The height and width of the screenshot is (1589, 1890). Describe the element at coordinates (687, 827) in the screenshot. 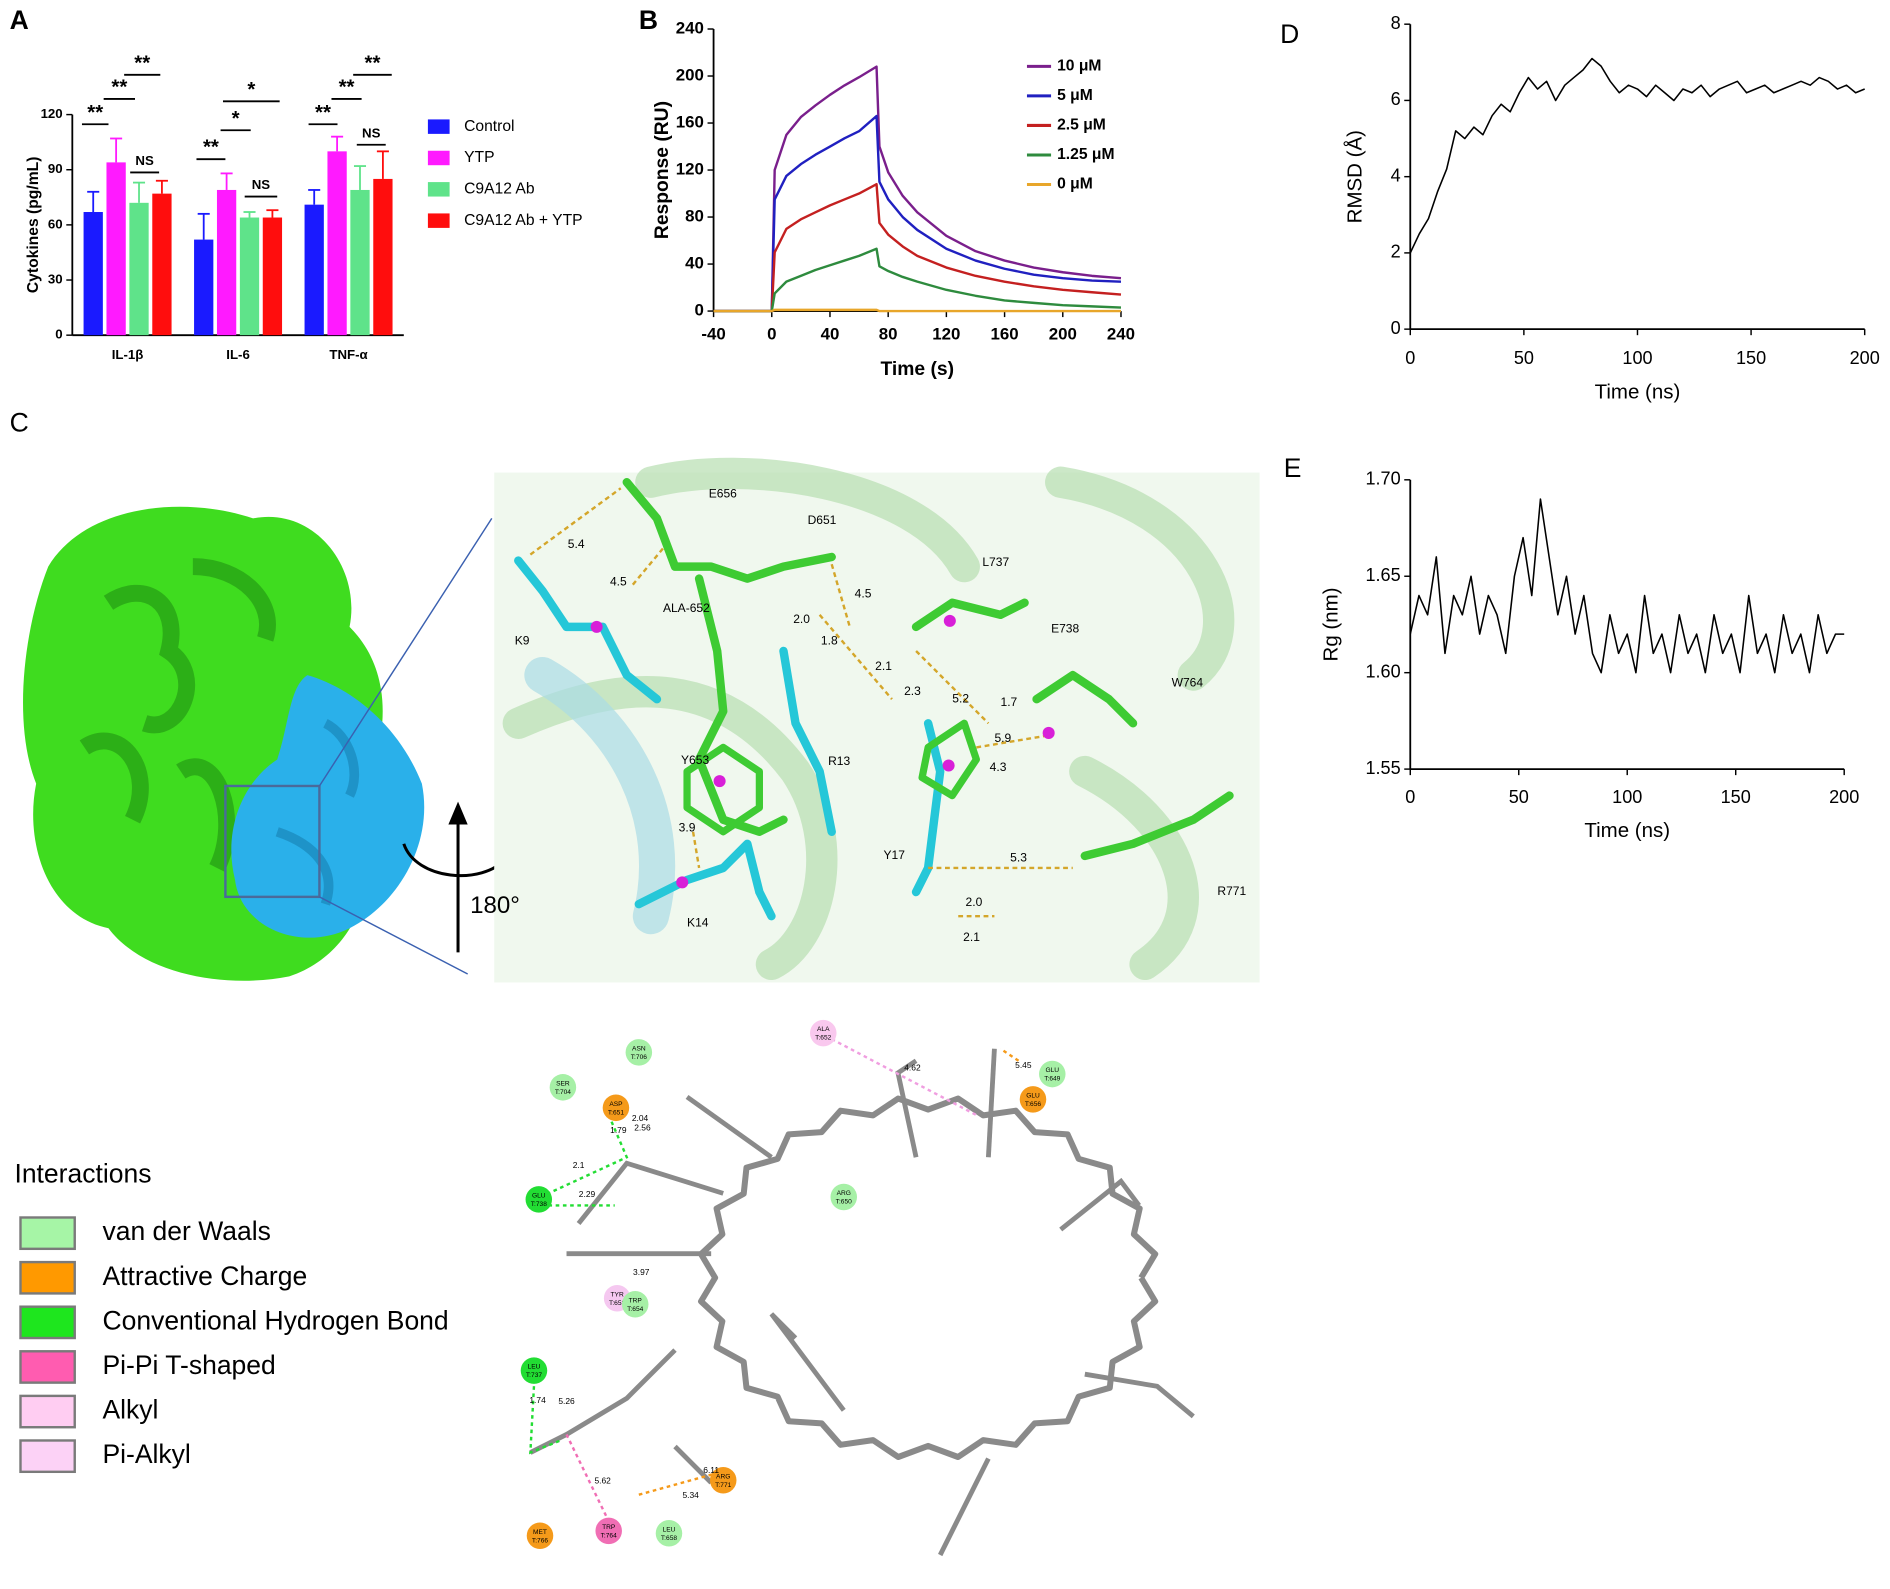

I see `distance-label: 3.9` at that location.